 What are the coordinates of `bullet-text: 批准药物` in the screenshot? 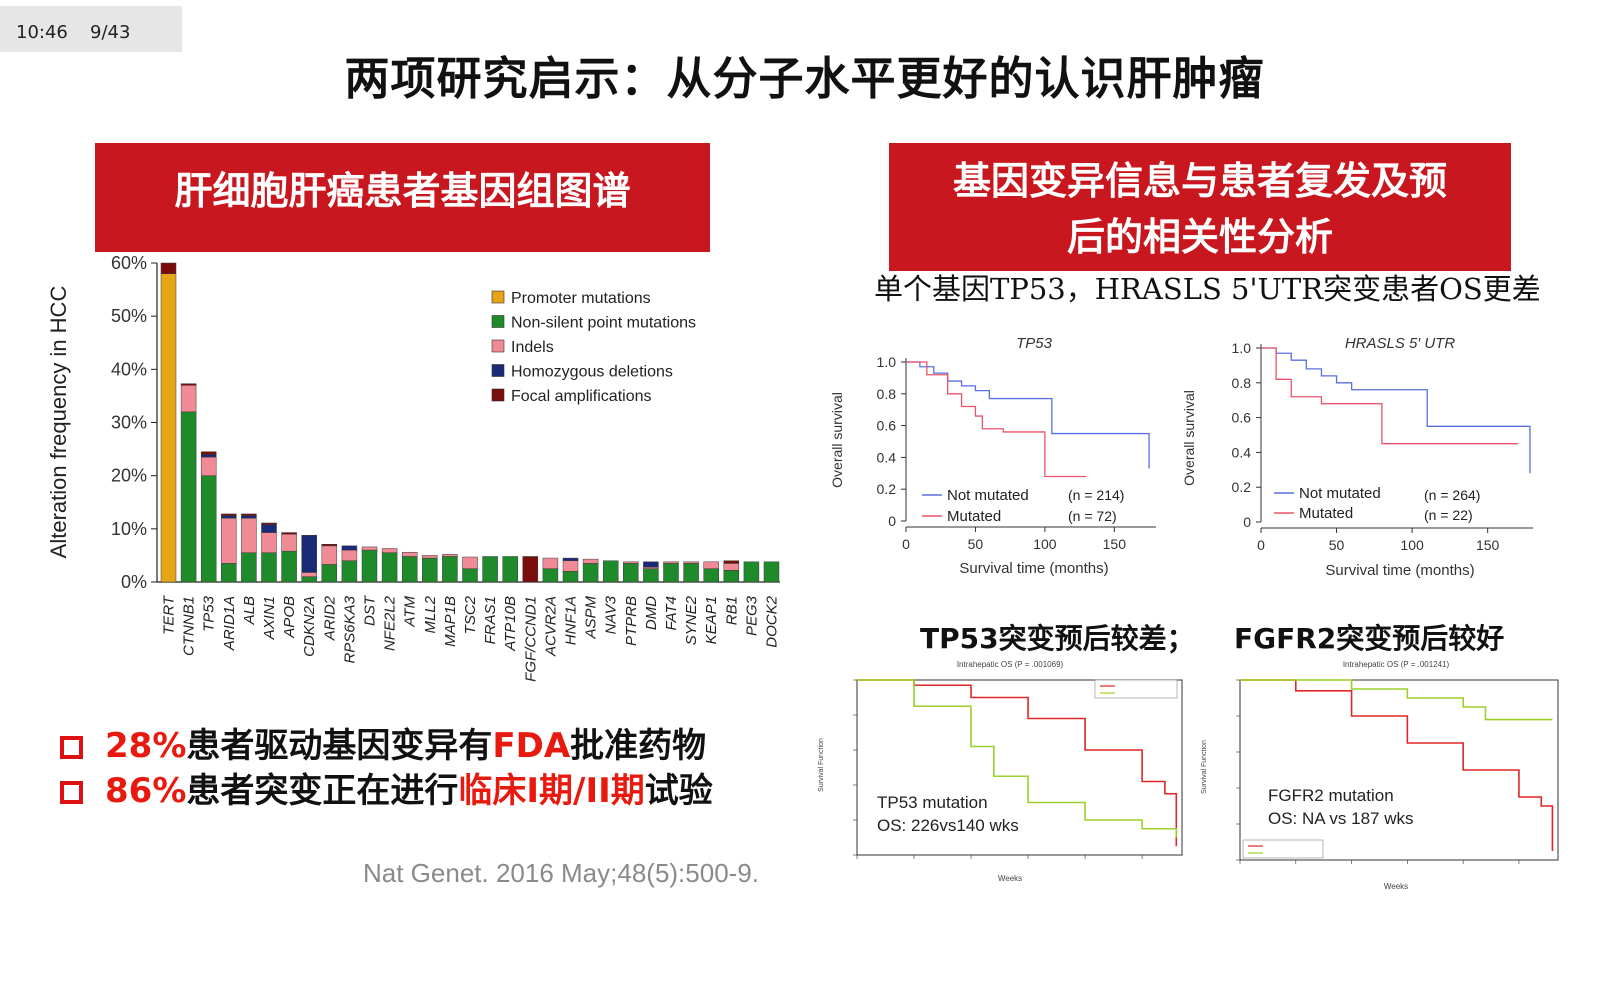 It's located at (638, 746).